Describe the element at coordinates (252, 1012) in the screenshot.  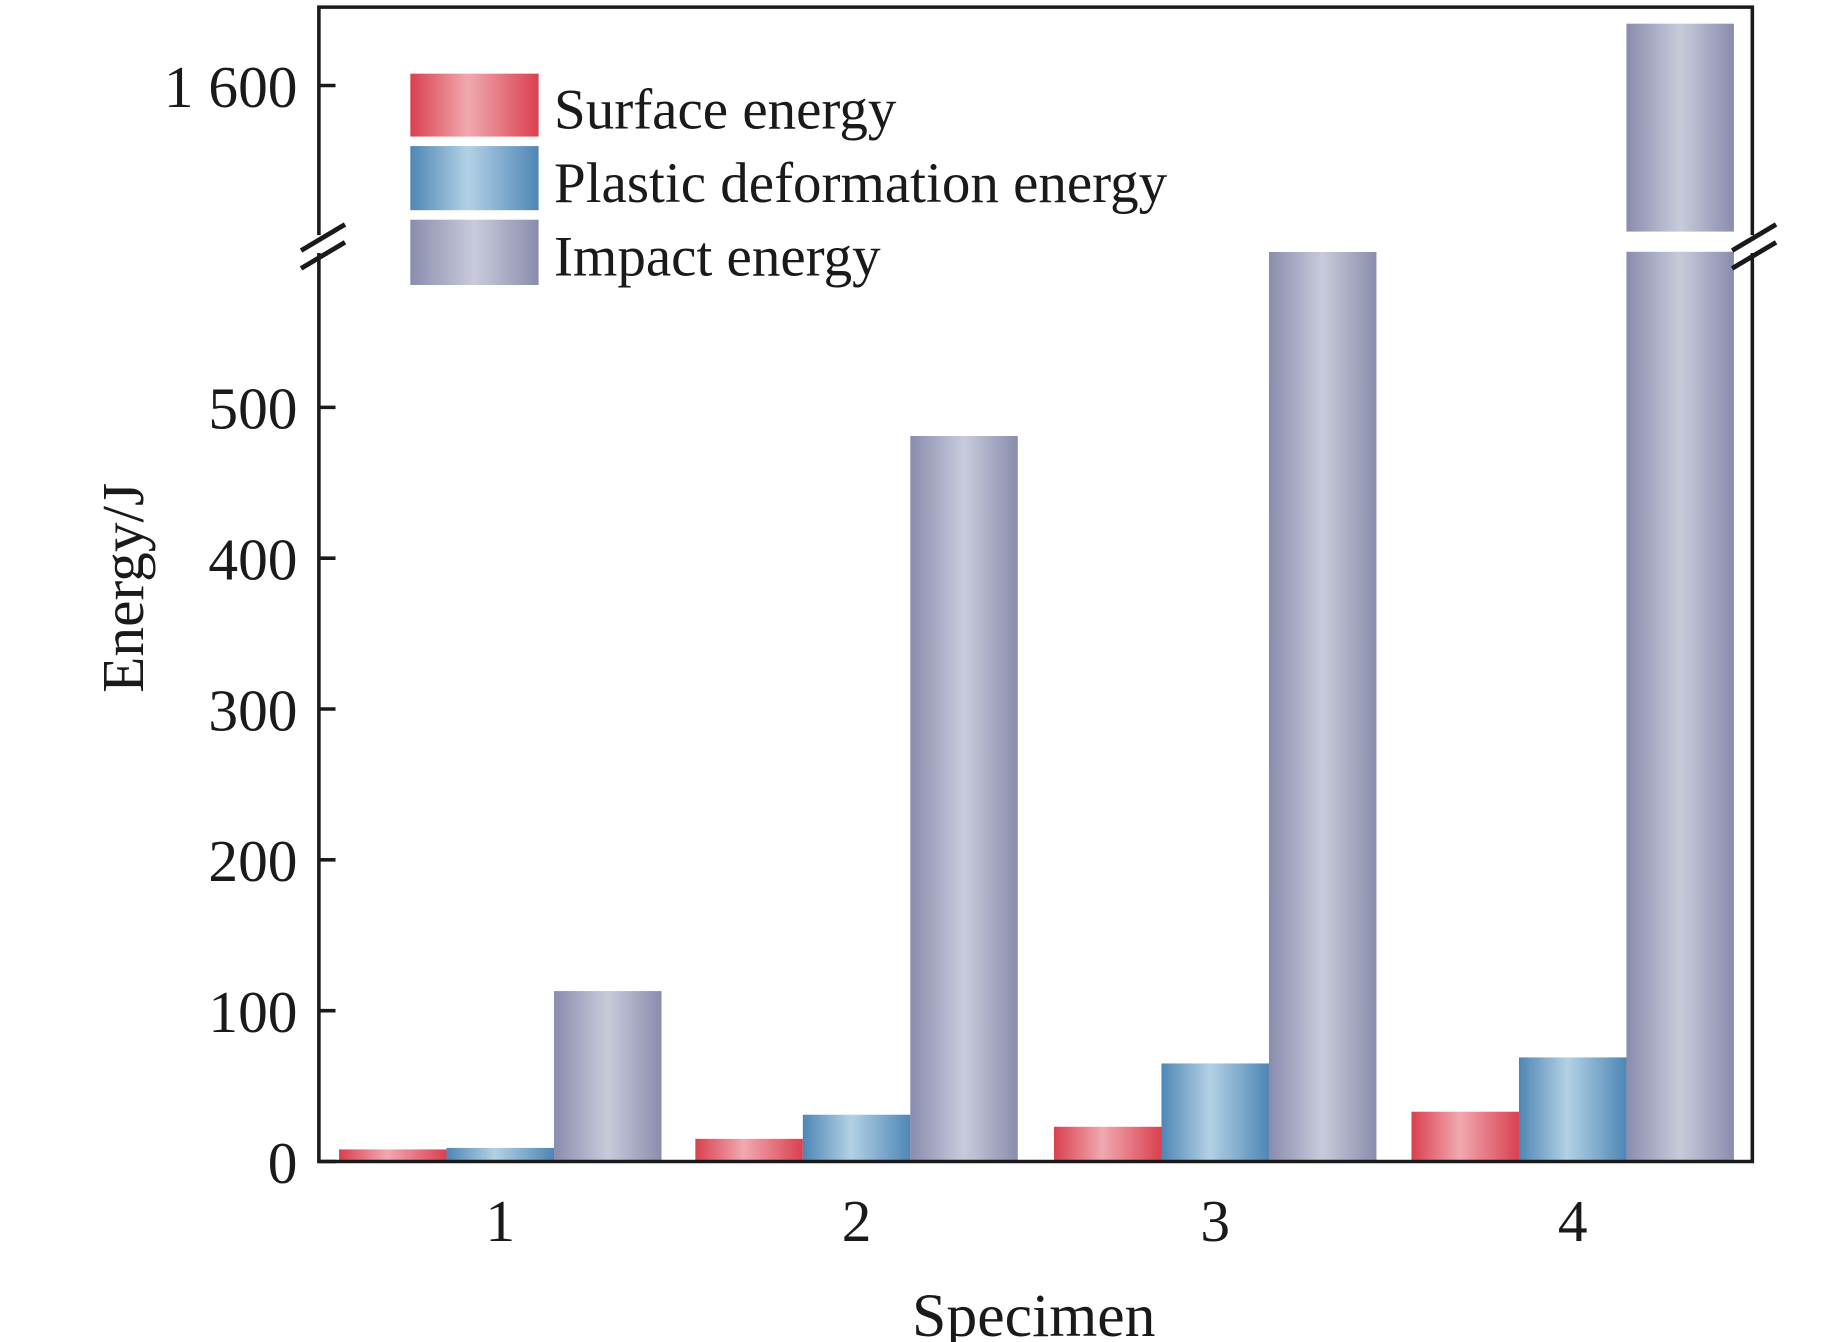
I see `y-tick-label: 100` at that location.